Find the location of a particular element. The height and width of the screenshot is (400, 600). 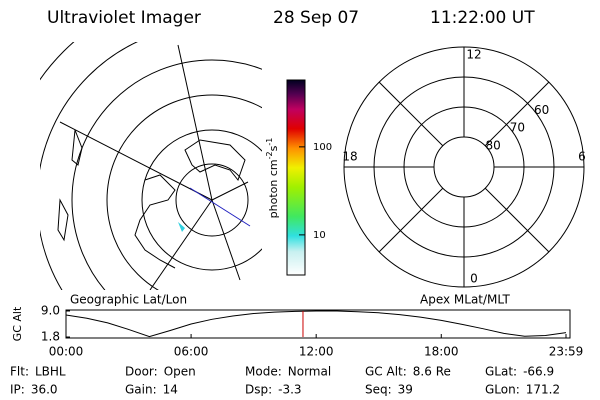

x-tick-label: 23:59 is located at coordinates (566, 352).